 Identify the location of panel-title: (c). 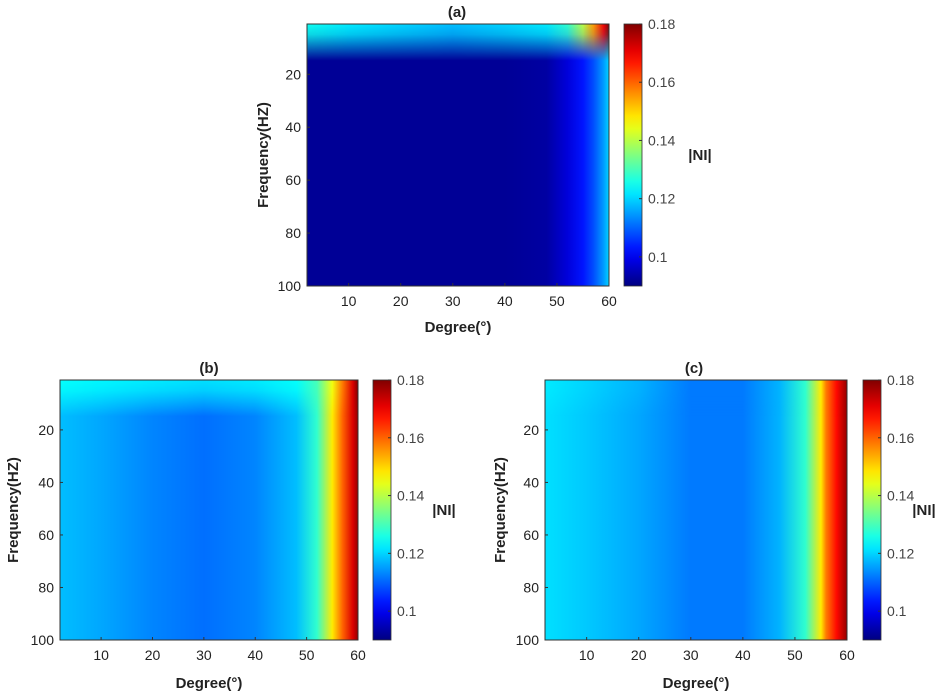
(694, 368).